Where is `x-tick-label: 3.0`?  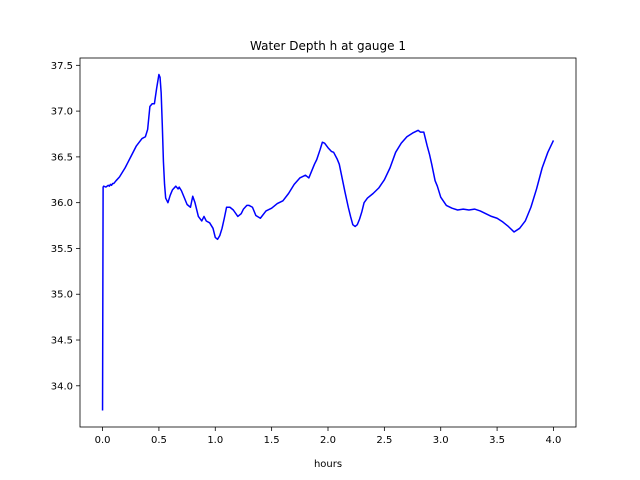
x-tick-label: 3.0 is located at coordinates (441, 440).